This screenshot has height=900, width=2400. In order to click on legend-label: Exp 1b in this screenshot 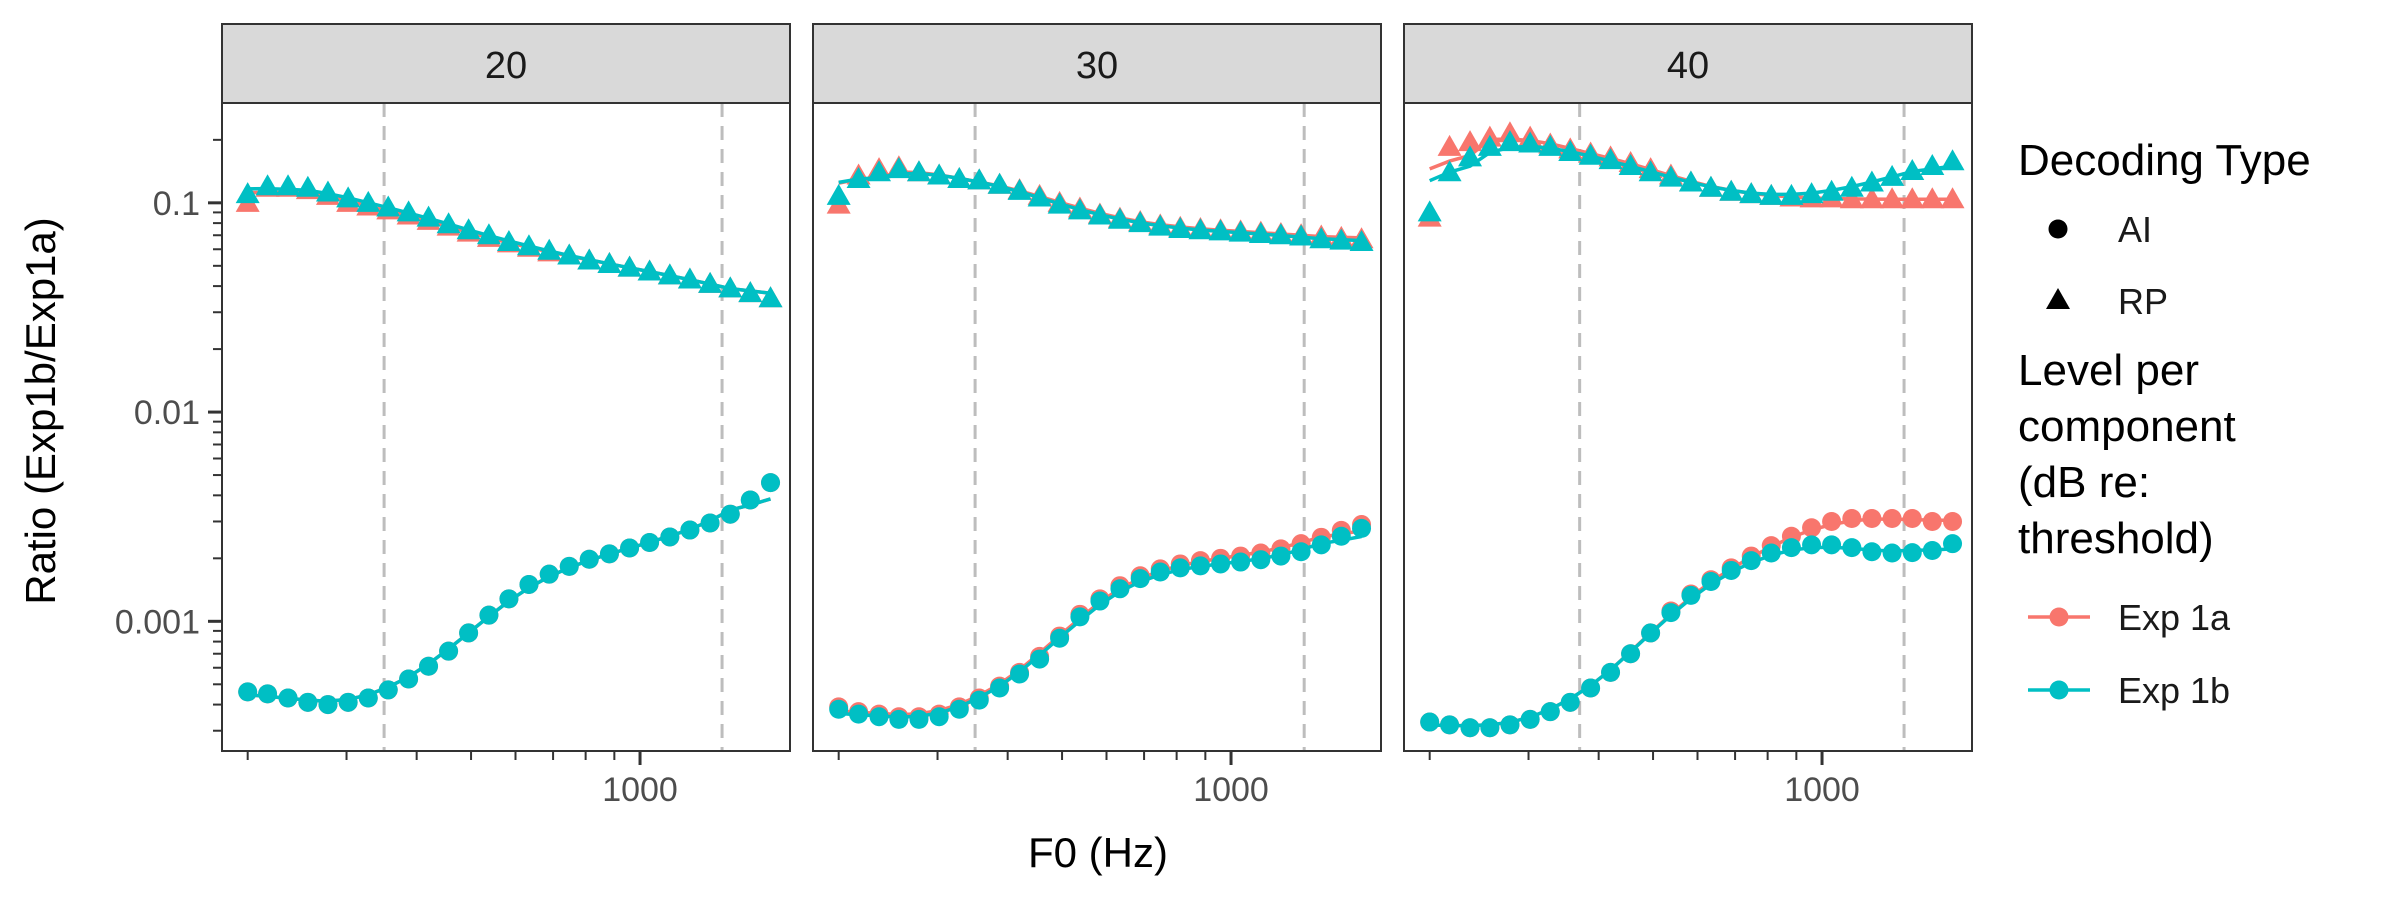, I will do `click(2174, 690)`.